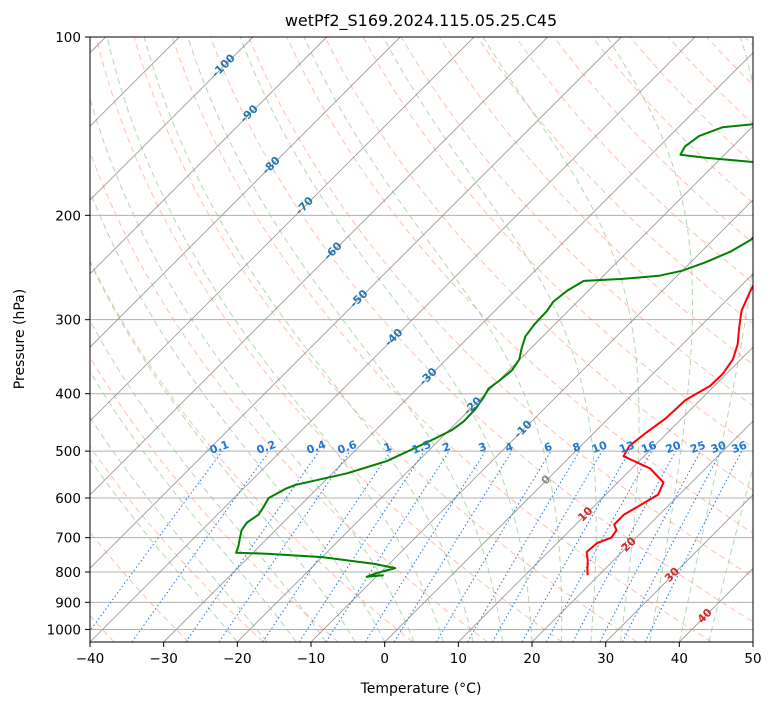 This screenshot has height=708, width=775. I want to click on x-tick-label: −20, so click(237, 659).